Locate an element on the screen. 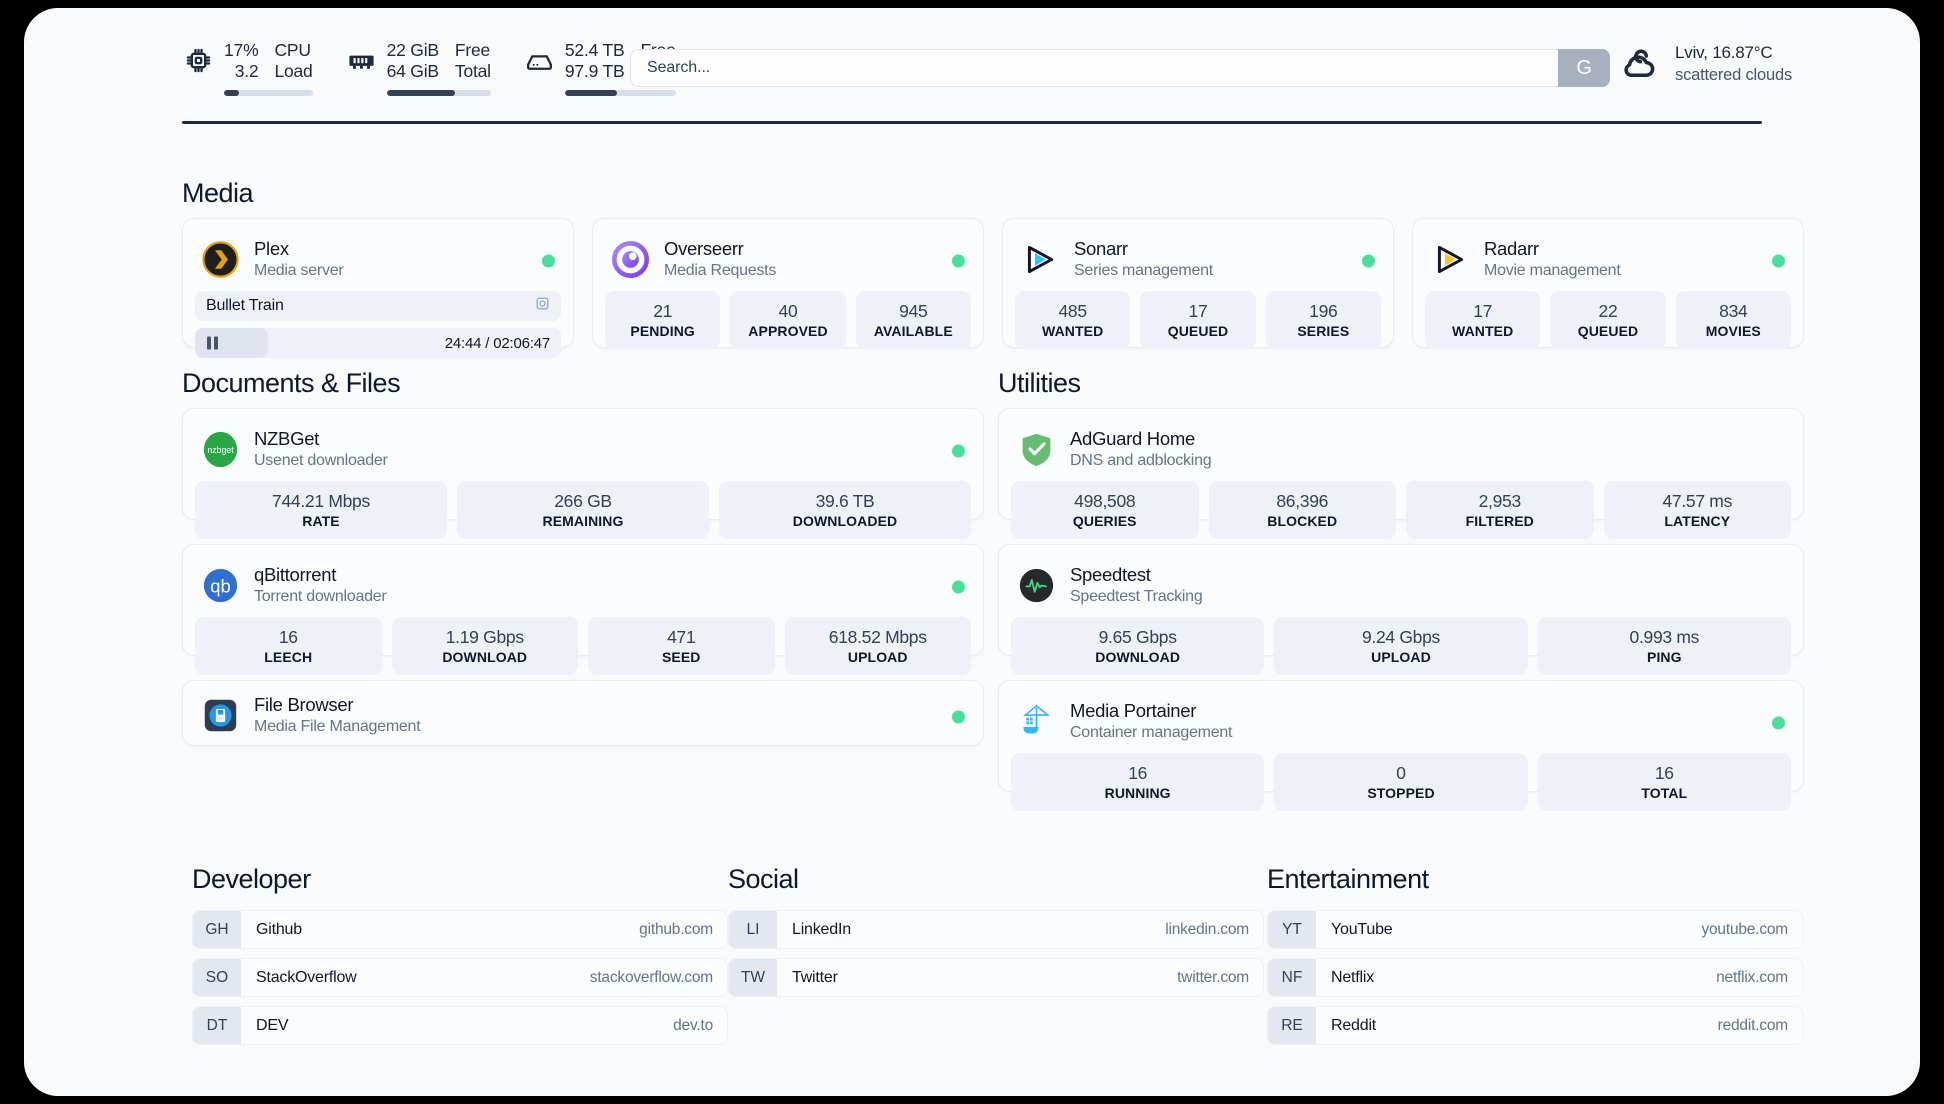 This screenshot has height=1104, width=1944. tile-rate: 744.21 Mbps RATE is located at coordinates (321, 510).